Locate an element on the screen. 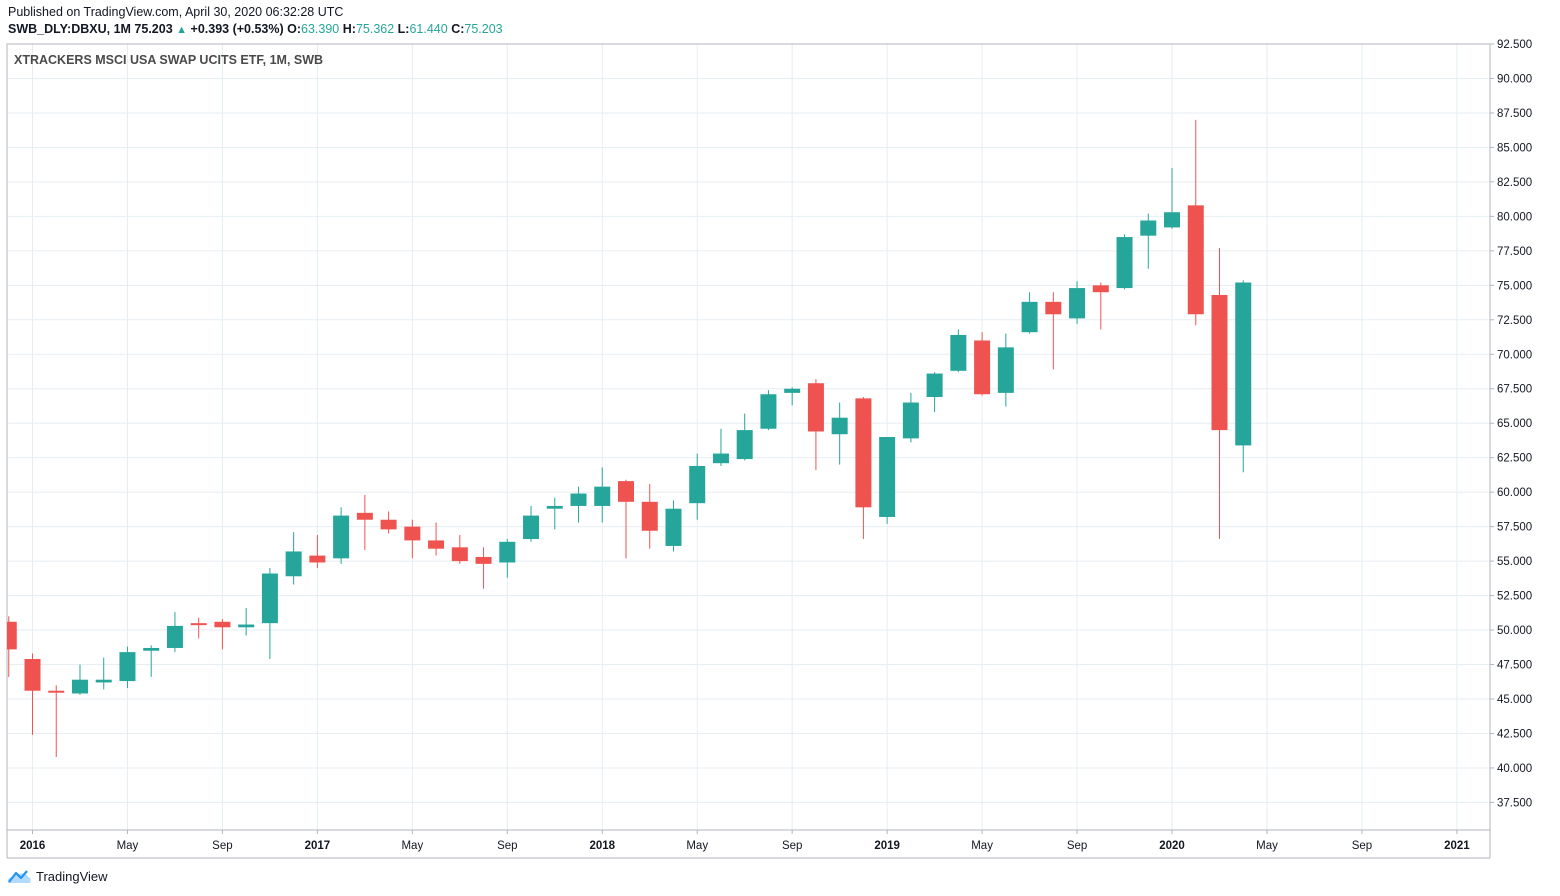 This screenshot has height=896, width=1560. y-tick-label: 52.500 is located at coordinates (1514, 597).